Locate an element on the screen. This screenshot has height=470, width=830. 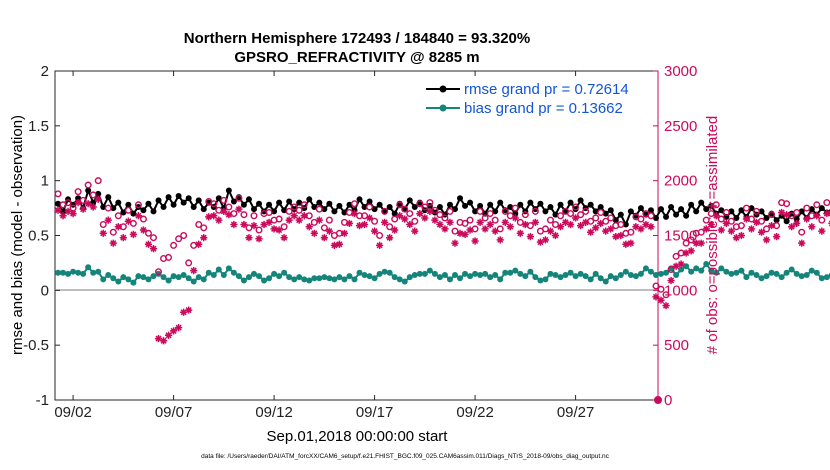
x-tick-label: 09/02 is located at coordinates (73, 412).